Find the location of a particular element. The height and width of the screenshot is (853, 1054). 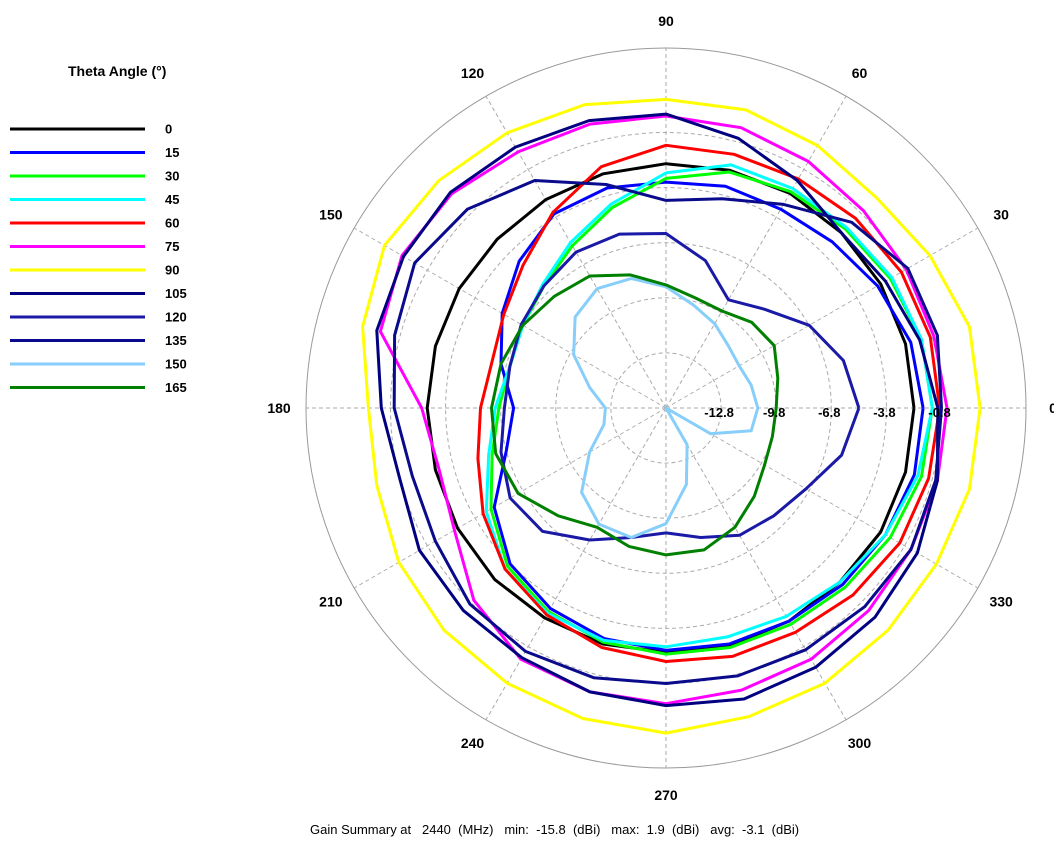

legend-label: 120 is located at coordinates (176, 317).